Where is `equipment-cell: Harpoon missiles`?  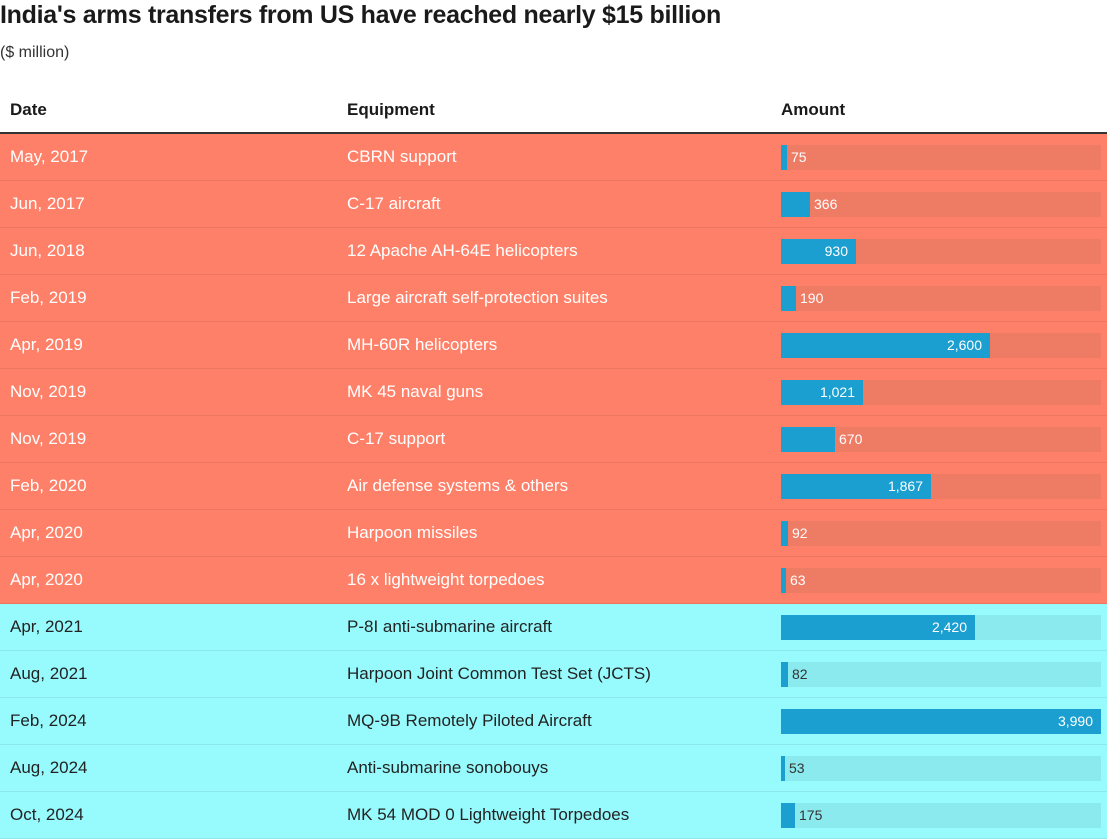 equipment-cell: Harpoon missiles is located at coordinates (412, 532).